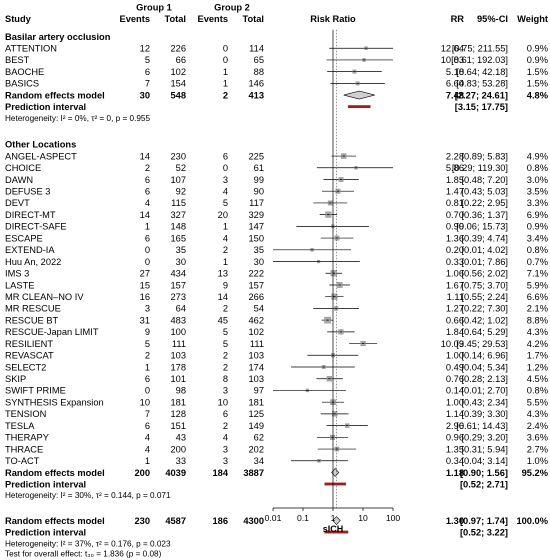 This screenshot has width=550, height=560. Describe the element at coordinates (455, 203) in the screenshot. I see `rr-value: 0.81` at that location.